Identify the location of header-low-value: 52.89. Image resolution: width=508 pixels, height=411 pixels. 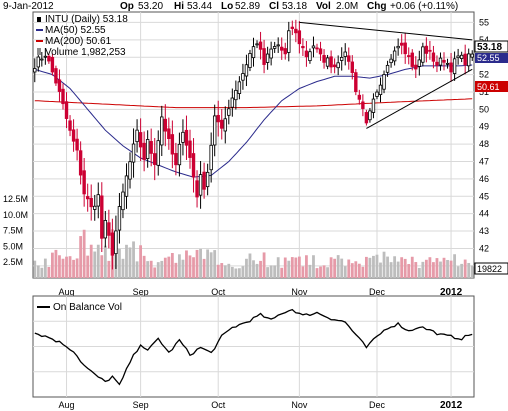
(247, 6).